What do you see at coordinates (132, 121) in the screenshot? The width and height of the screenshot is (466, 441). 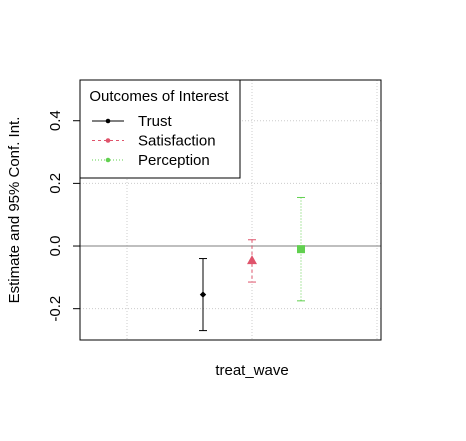 I see `legend-item-trust: Trust` at bounding box center [132, 121].